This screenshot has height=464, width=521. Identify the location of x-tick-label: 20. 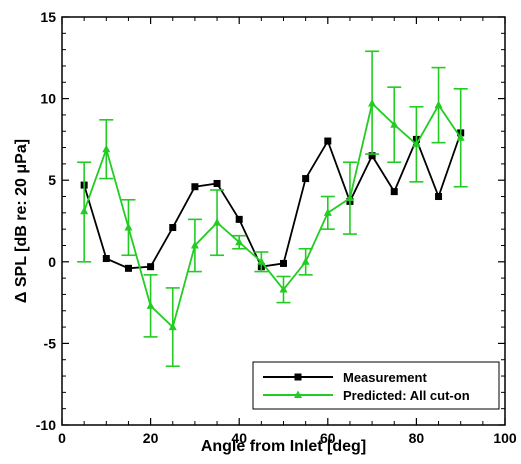
(151, 438).